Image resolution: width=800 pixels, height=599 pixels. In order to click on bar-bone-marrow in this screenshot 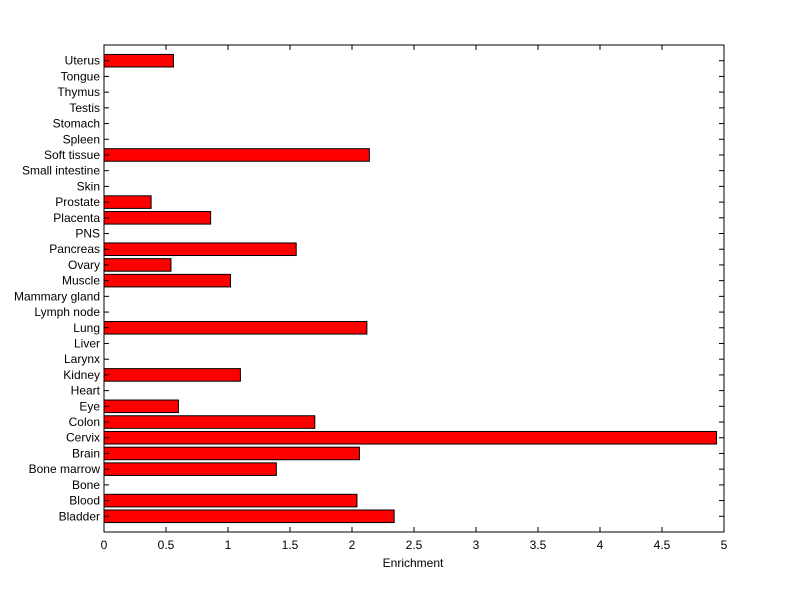, I will do `click(190, 469)`.